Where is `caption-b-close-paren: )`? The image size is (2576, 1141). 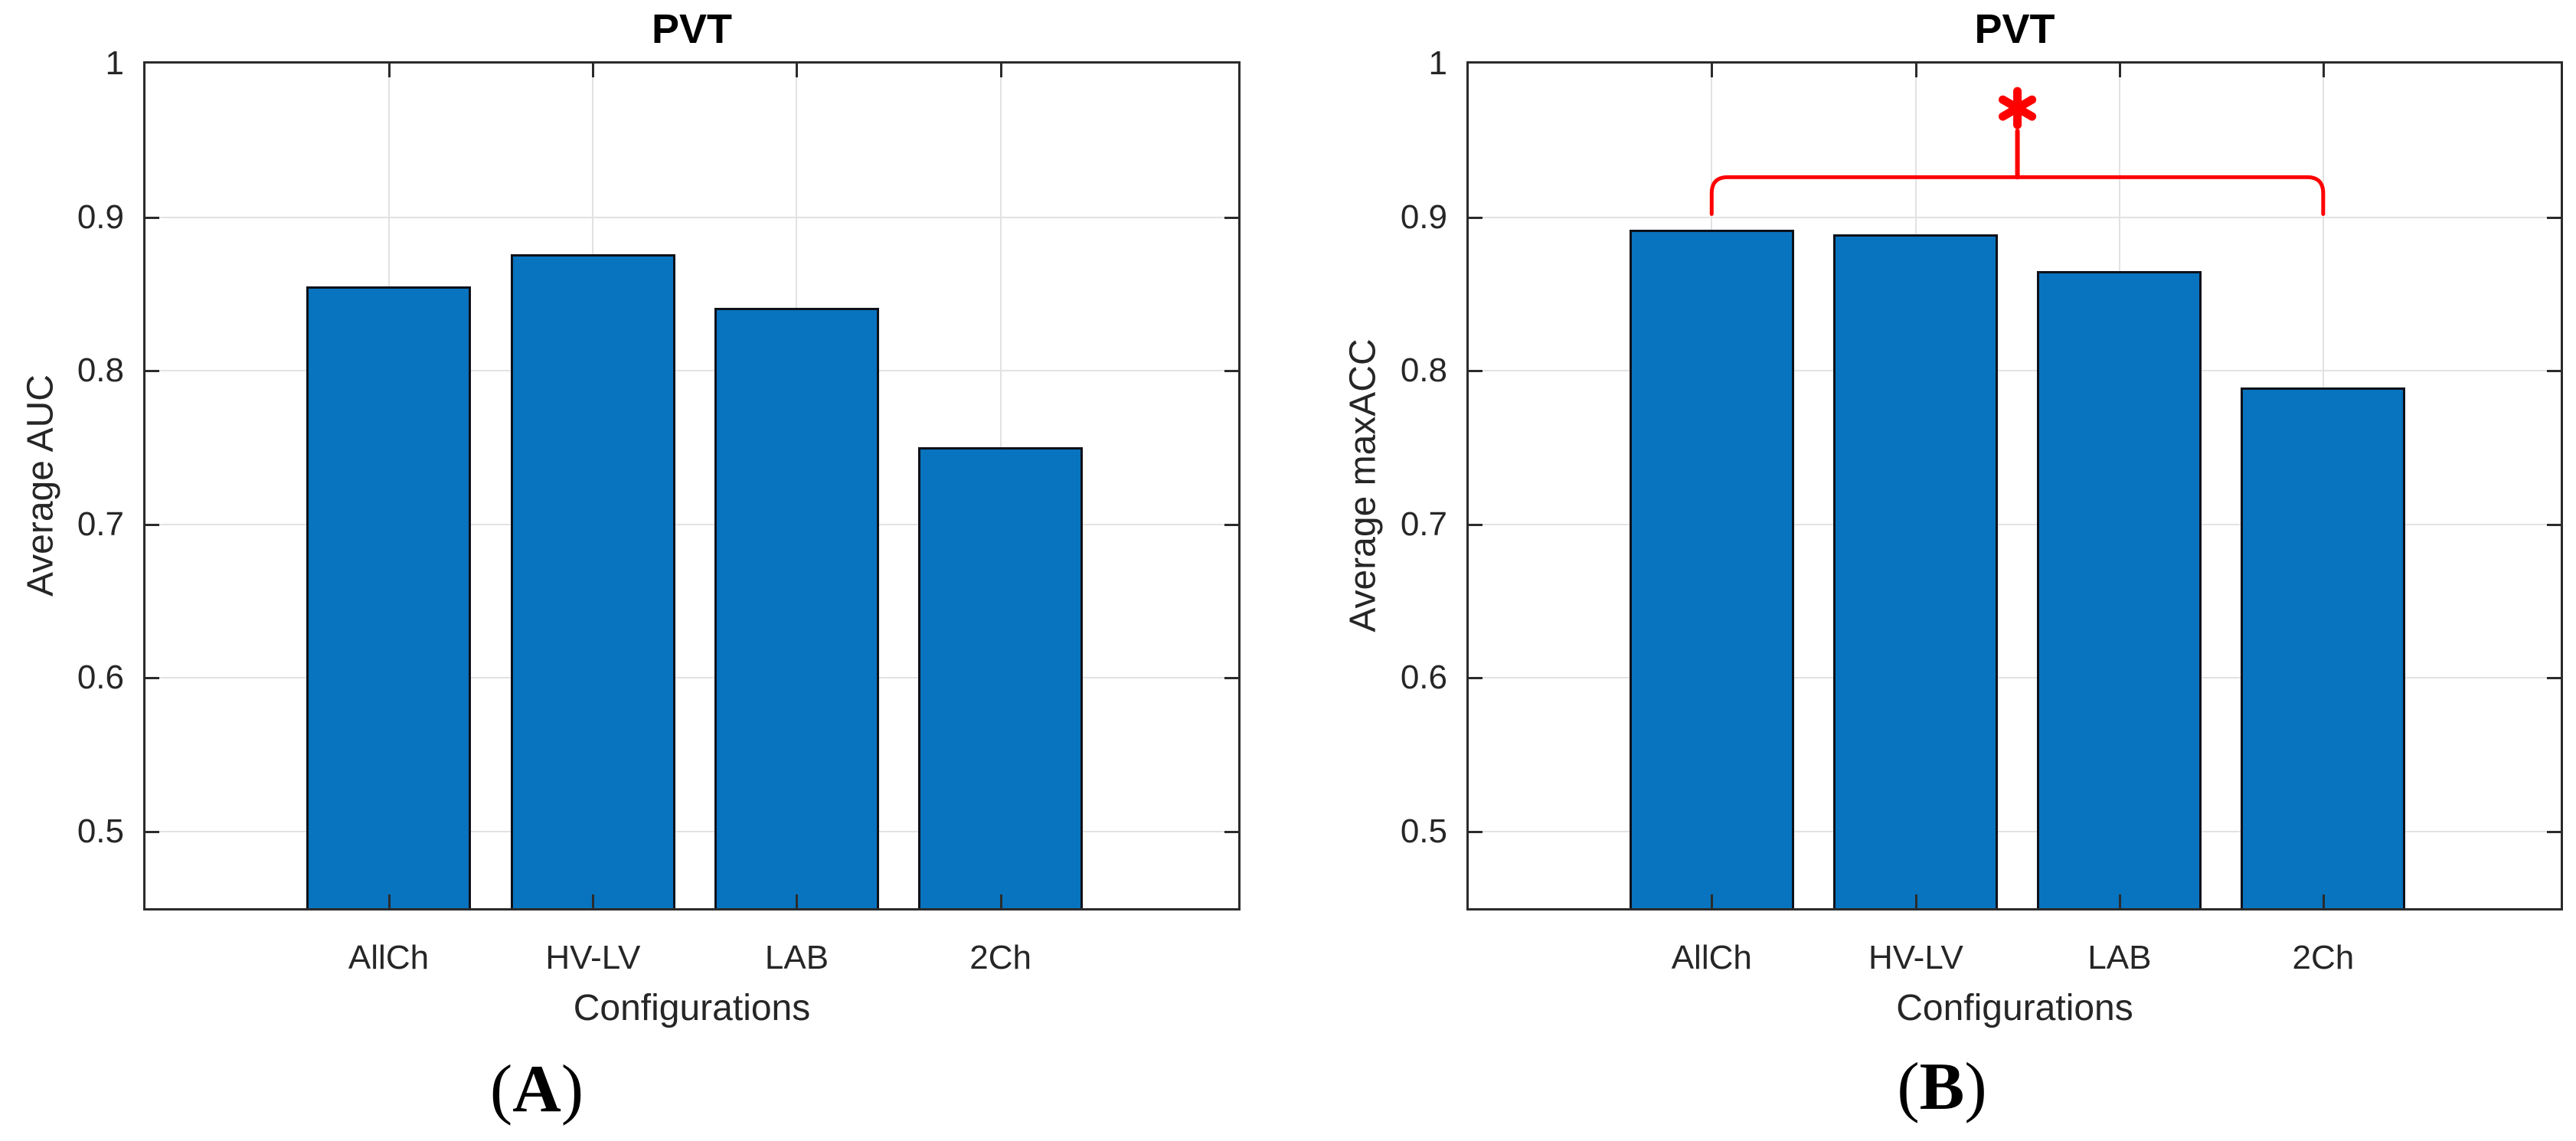 caption-b-close-paren: ) is located at coordinates (1975, 1087).